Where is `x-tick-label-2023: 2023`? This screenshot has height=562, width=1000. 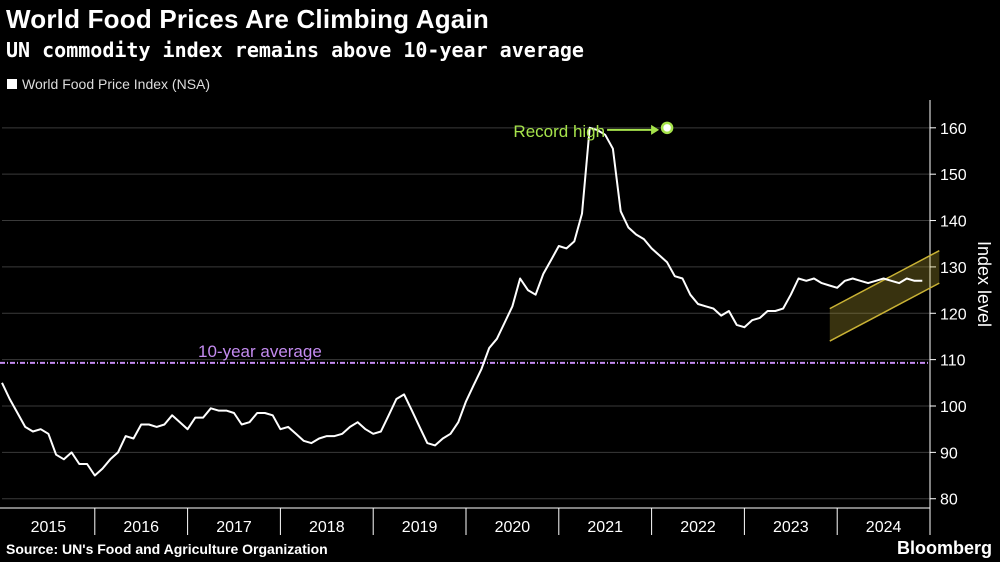 x-tick-label-2023: 2023 is located at coordinates (791, 527).